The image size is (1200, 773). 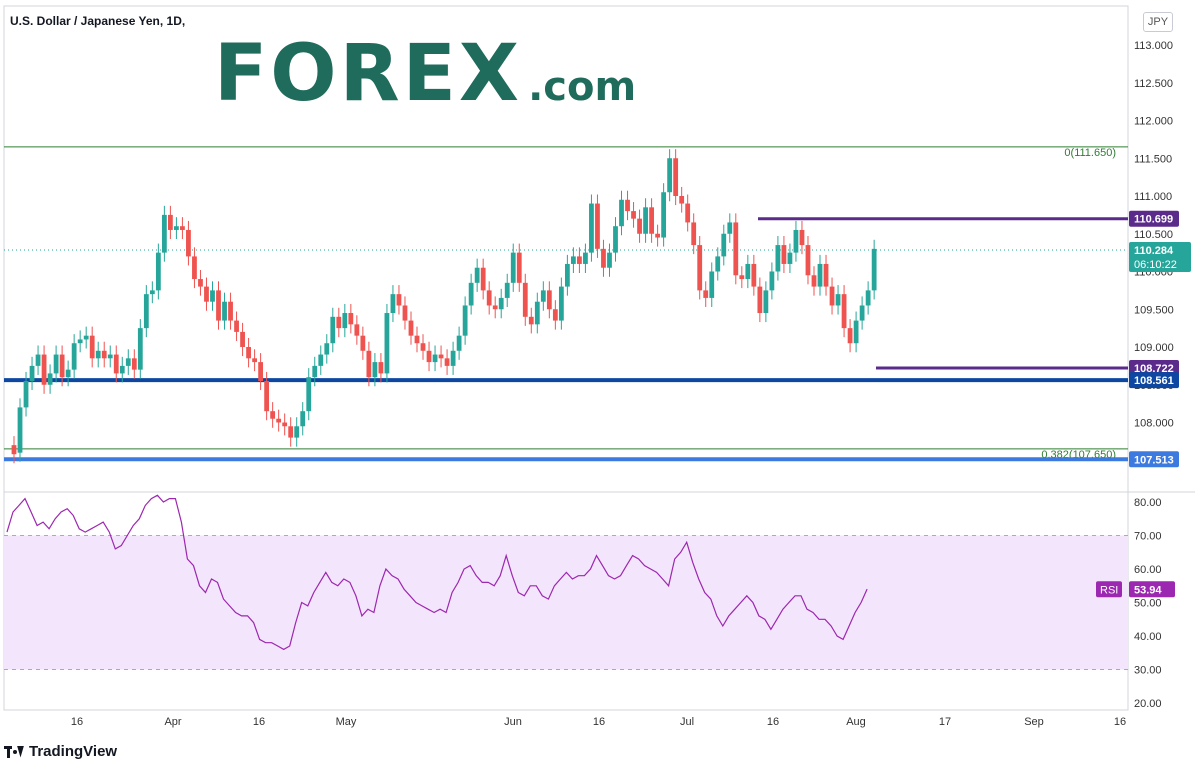 I want to click on last-price-countdown: 06:10:22, so click(x=1155, y=265).